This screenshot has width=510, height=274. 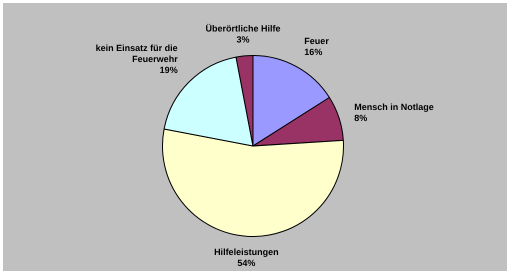 What do you see at coordinates (246, 263) in the screenshot?
I see `data-label: 54%` at bounding box center [246, 263].